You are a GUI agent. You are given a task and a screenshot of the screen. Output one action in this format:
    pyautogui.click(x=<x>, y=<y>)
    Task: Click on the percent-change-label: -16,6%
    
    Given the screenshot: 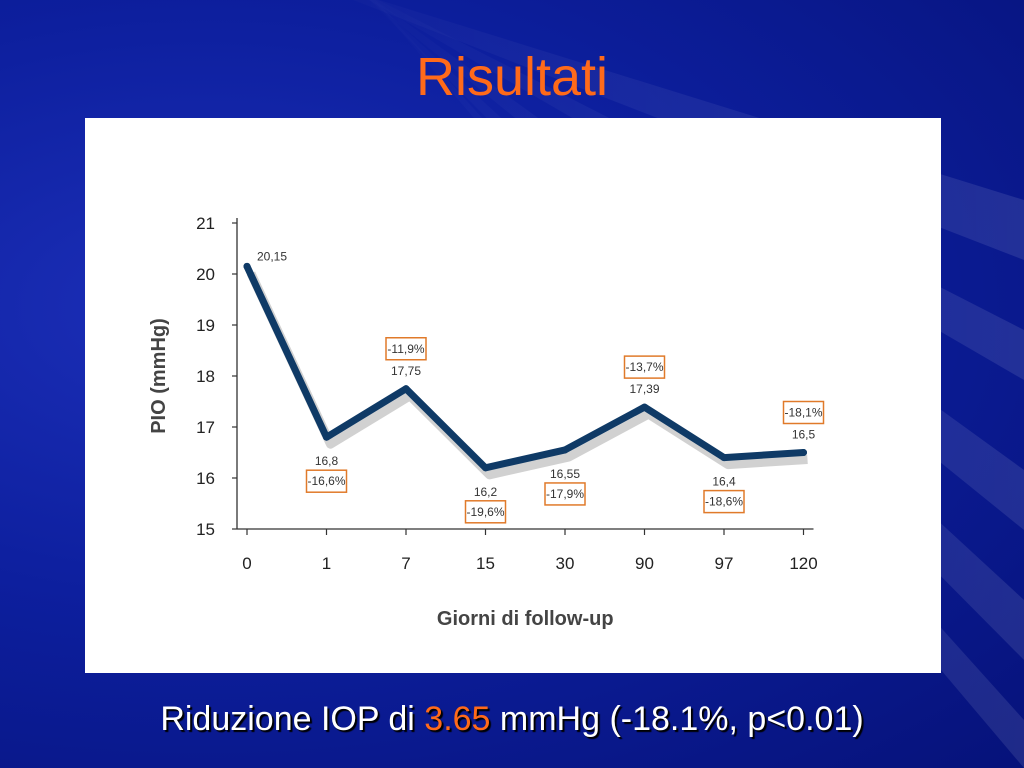 What is the action you would take?
    pyautogui.click(x=326, y=481)
    